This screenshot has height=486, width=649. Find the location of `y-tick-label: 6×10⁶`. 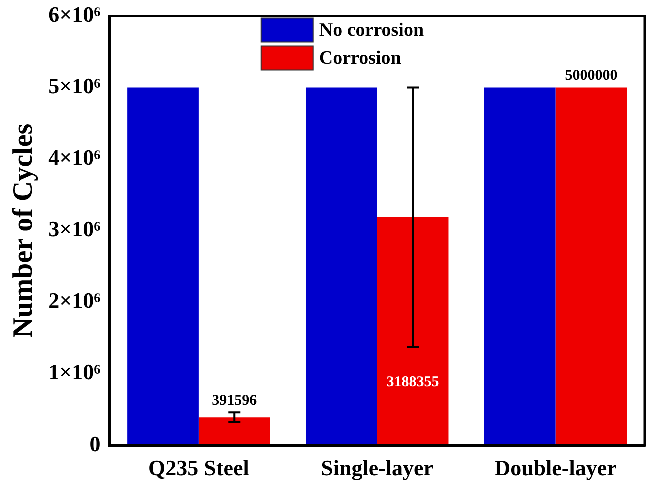

y-tick-label: 6×10⁶ is located at coordinates (75, 14).